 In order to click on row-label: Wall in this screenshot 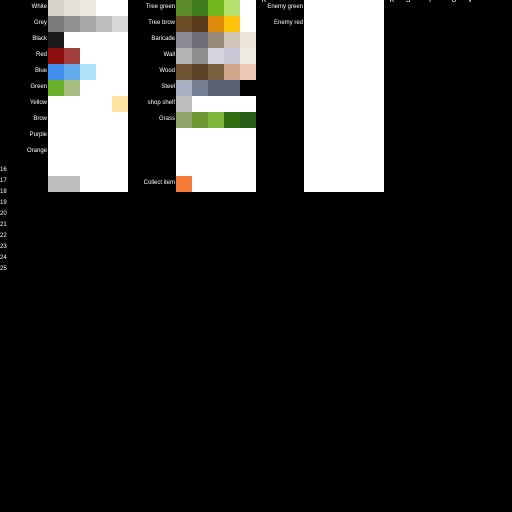, I will do `click(145, 55)`.